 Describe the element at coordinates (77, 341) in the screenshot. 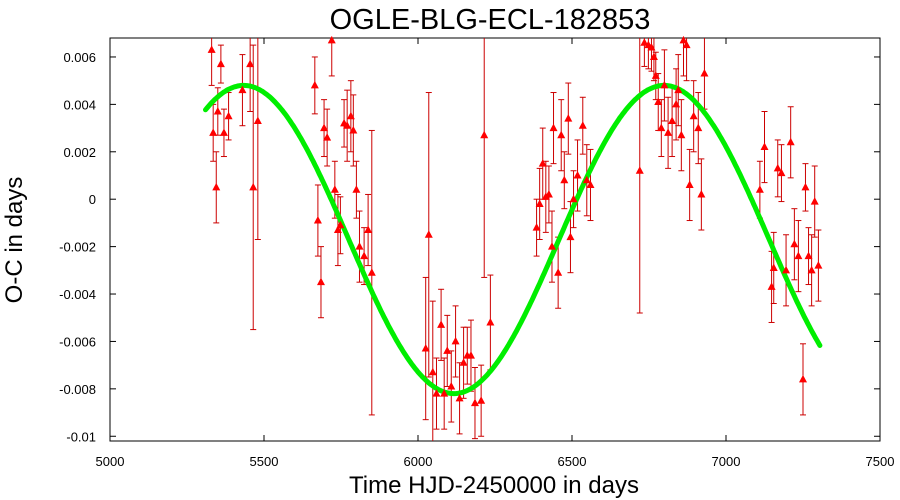

I see `y-tick-label: -0.006` at that location.